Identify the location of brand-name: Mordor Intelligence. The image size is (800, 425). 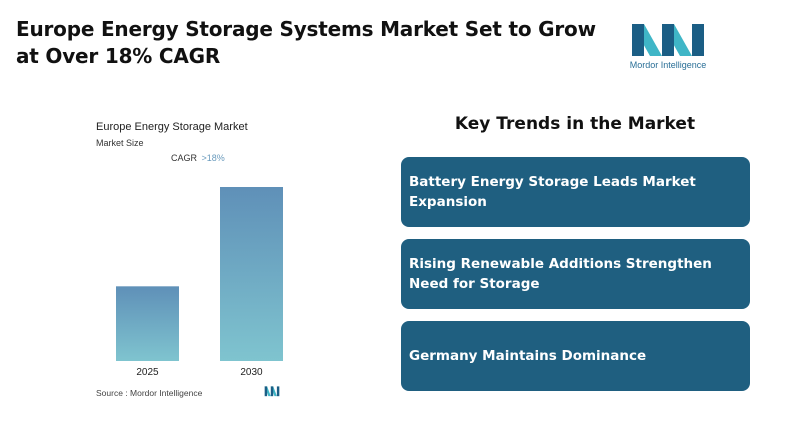
(668, 65).